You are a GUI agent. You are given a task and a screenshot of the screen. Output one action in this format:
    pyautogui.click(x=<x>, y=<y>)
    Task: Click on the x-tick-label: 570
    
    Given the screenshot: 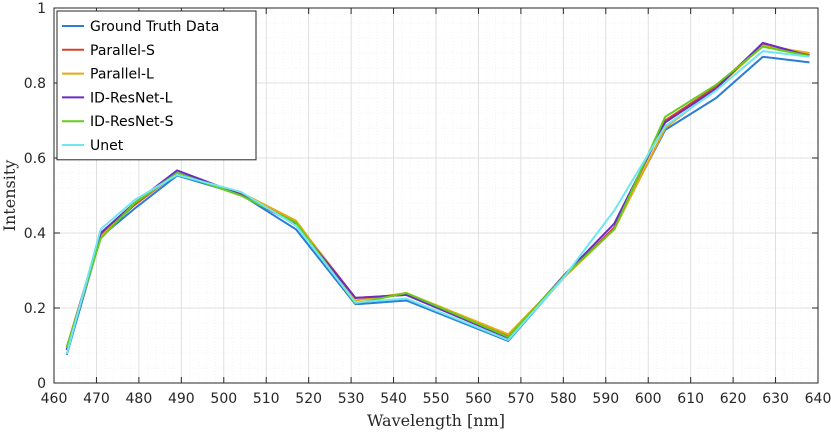 What is the action you would take?
    pyautogui.click(x=521, y=399)
    